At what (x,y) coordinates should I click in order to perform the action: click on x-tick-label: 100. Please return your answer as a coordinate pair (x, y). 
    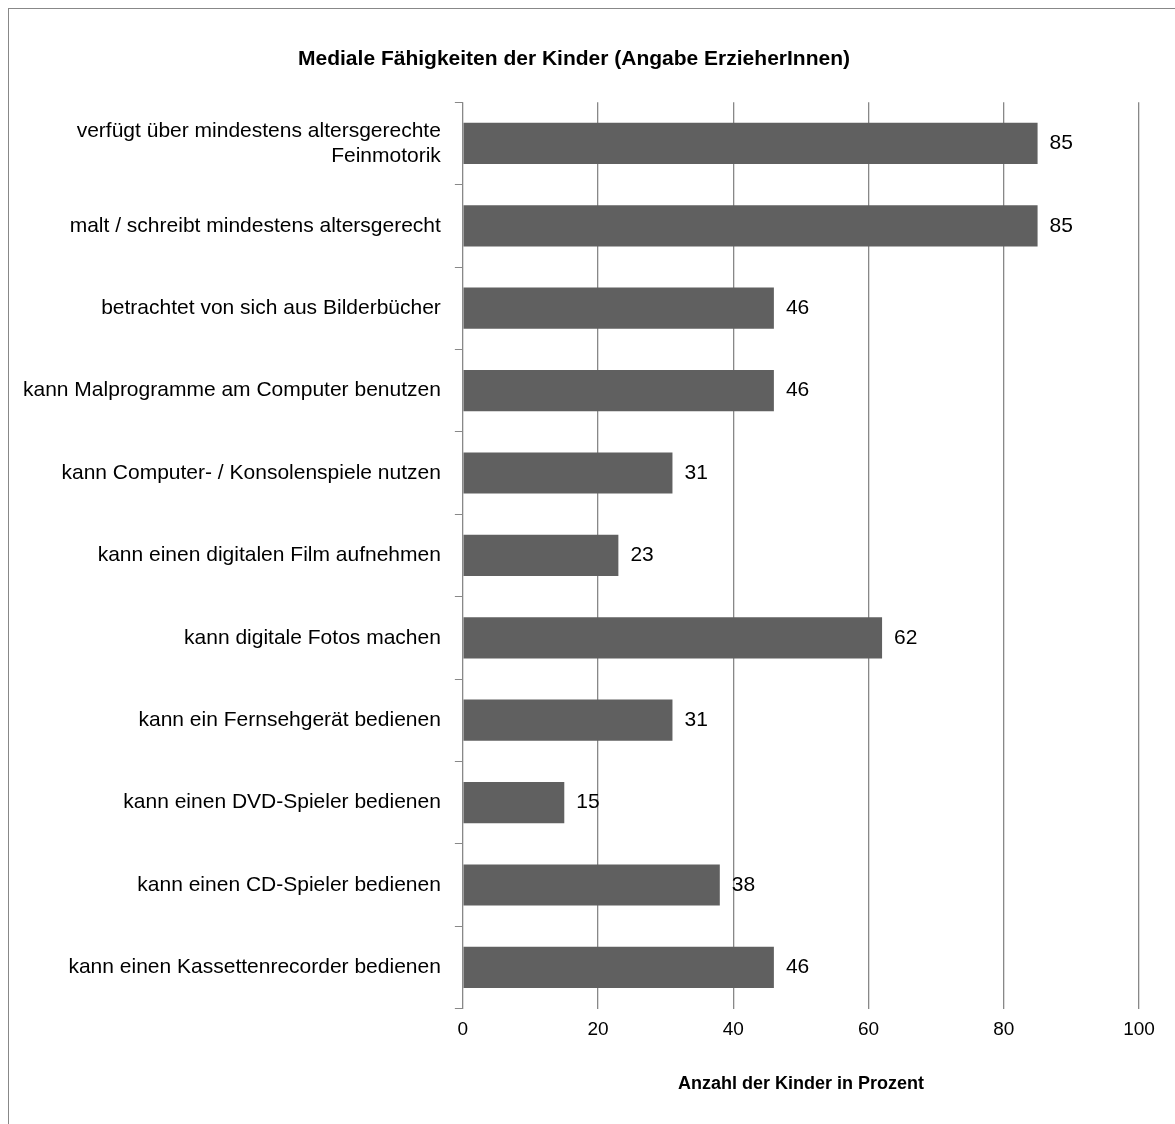
    Looking at the image, I should click on (1139, 1029).